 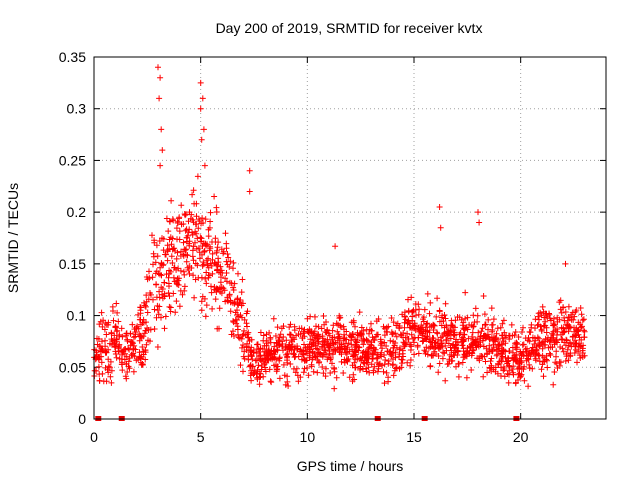 I want to click on y-tick-label: 0.2, so click(x=77, y=212).